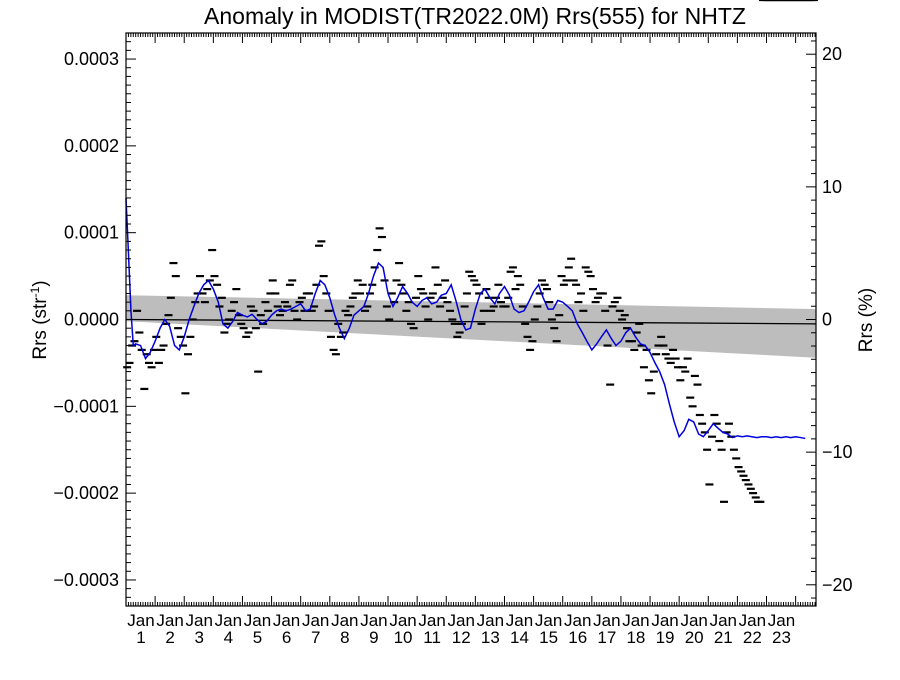 Image resolution: width=900 pixels, height=680 pixels. I want to click on x-tick-sublabel: 14, so click(519, 637).